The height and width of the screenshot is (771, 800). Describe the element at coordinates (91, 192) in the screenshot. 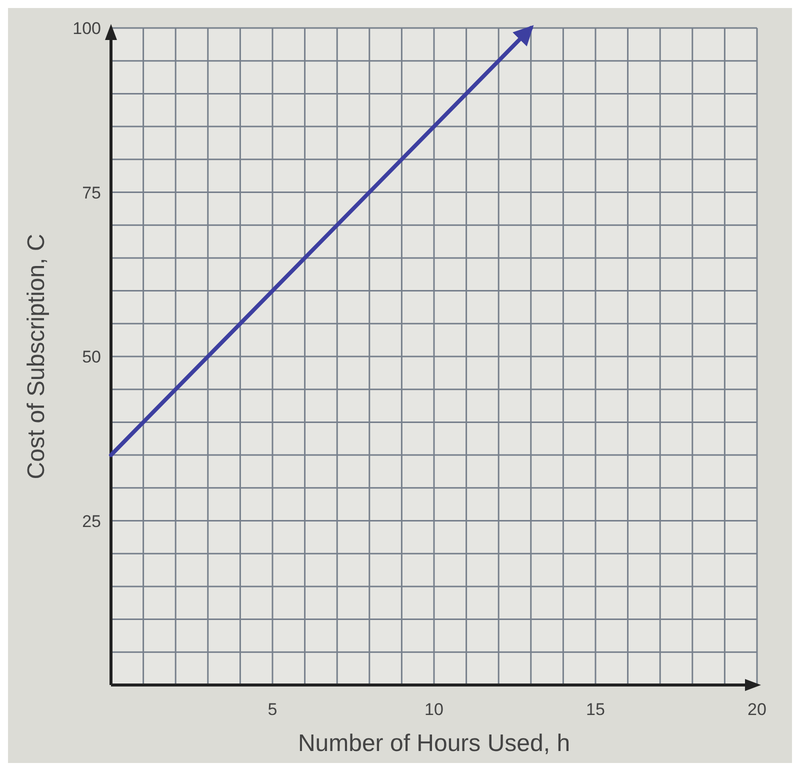

I see `y-tick-label: 75` at that location.